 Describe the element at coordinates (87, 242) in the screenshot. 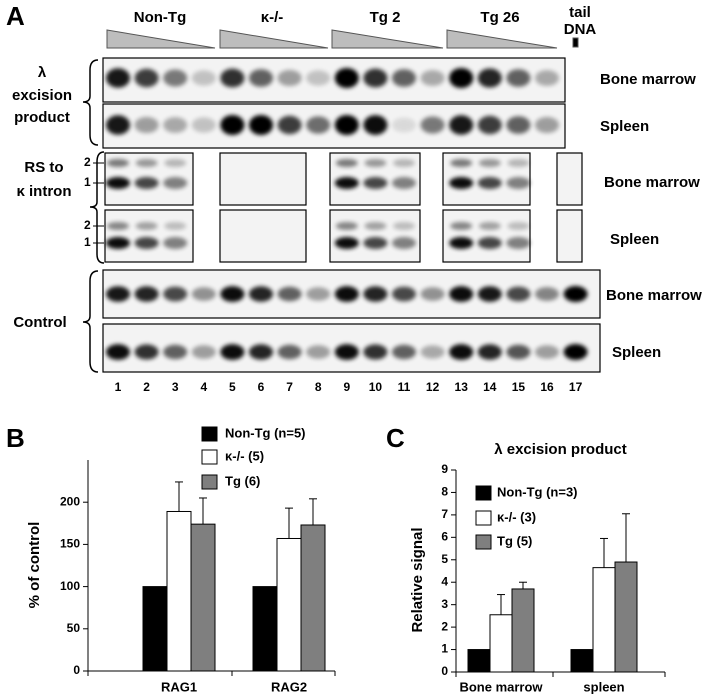

I see `band-label: 1` at that location.